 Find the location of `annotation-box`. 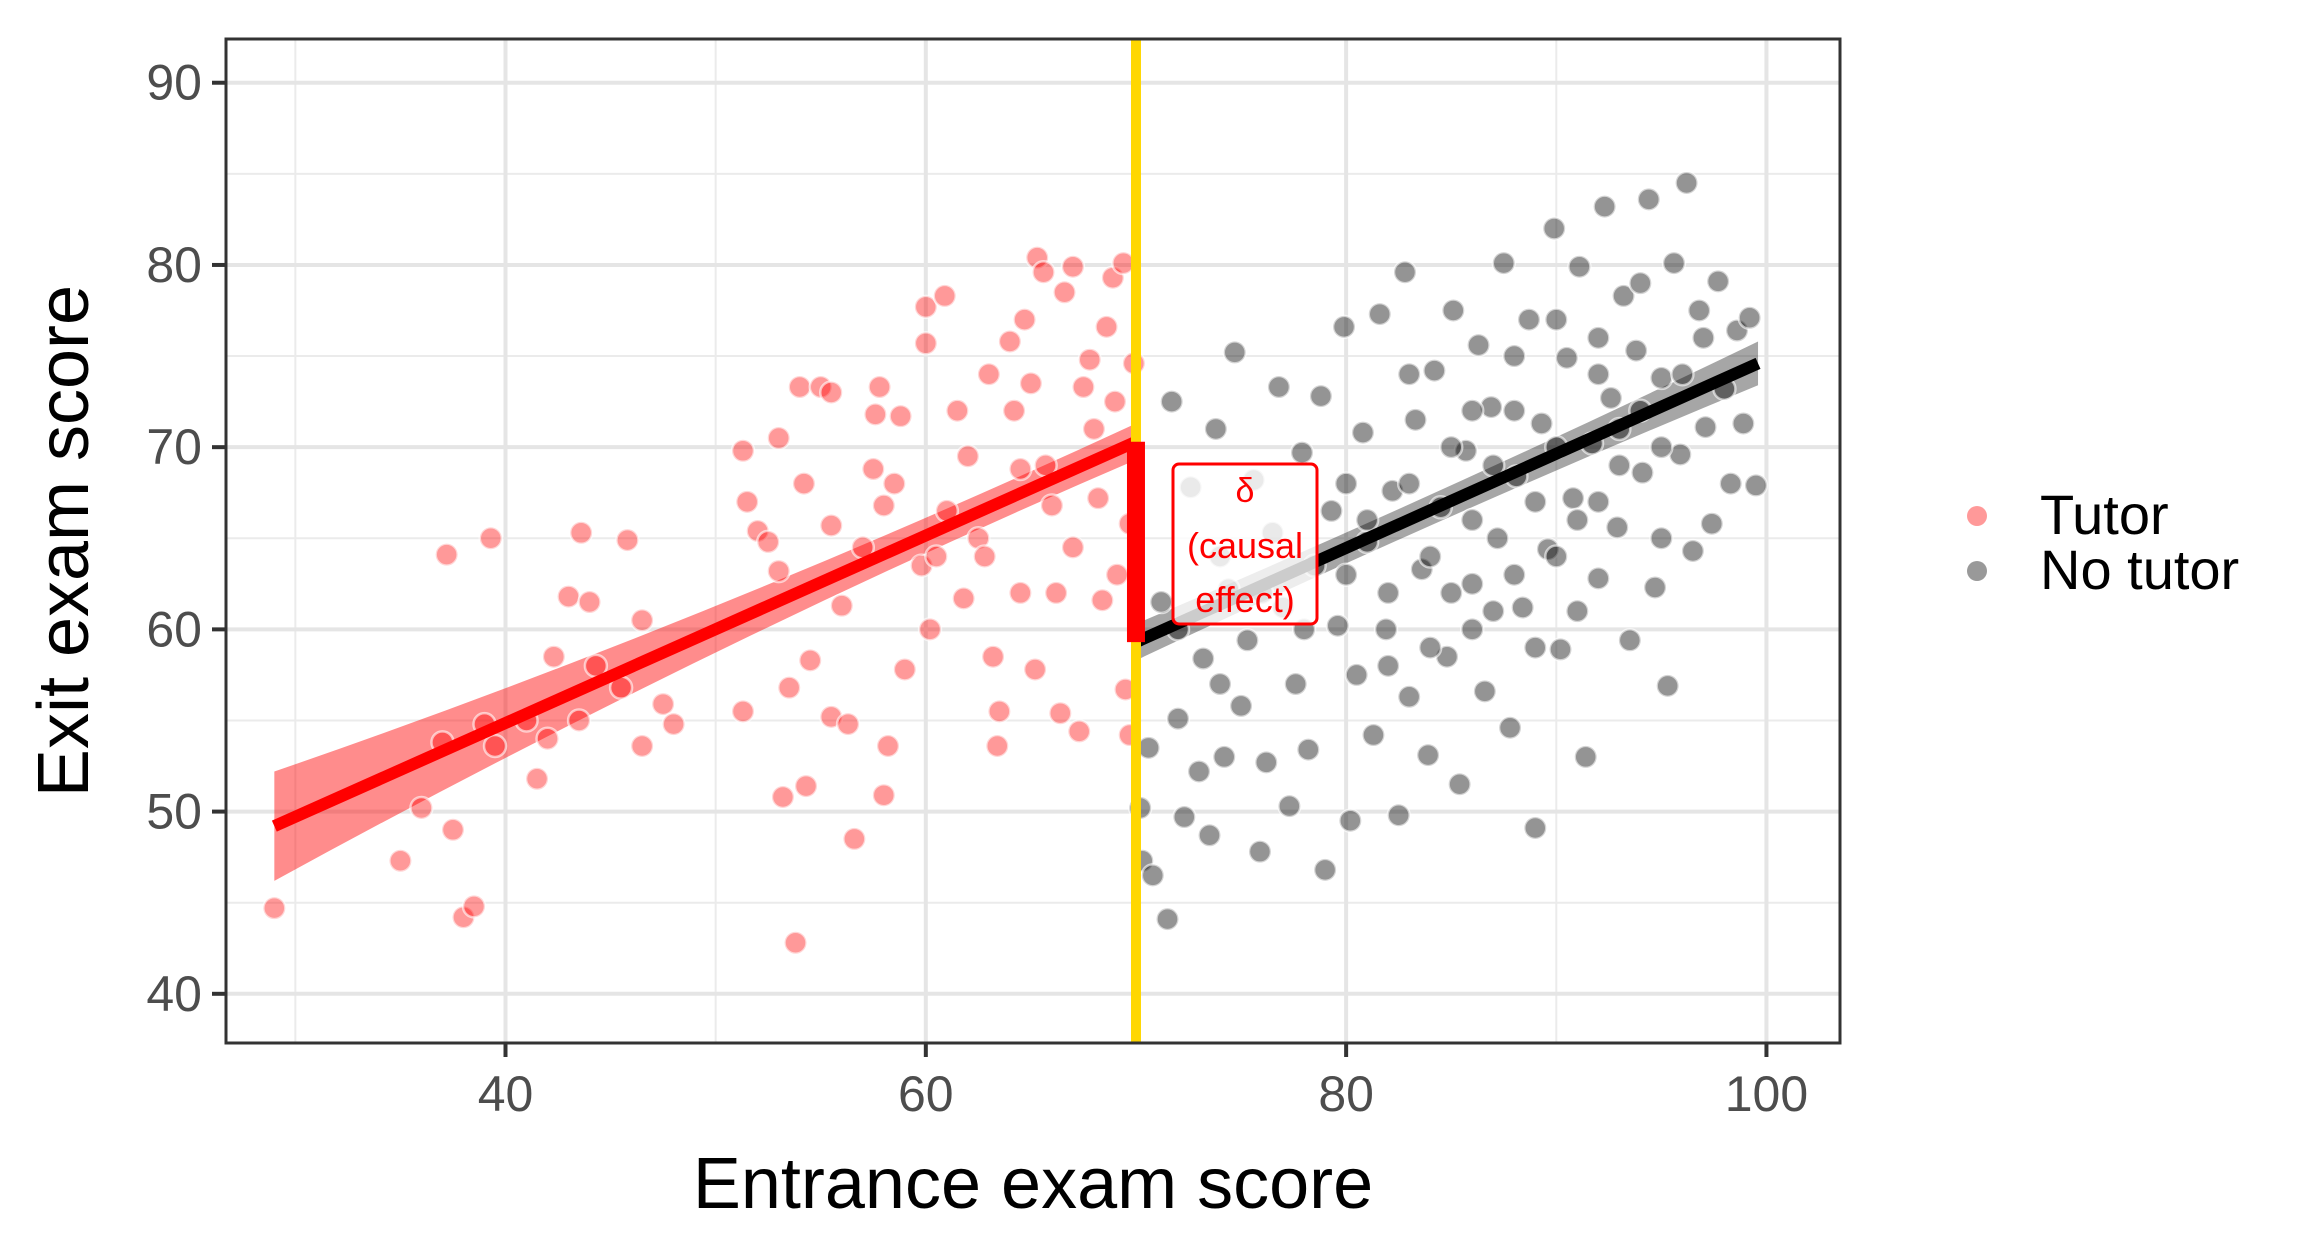

annotation-box is located at coordinates (1245, 544).